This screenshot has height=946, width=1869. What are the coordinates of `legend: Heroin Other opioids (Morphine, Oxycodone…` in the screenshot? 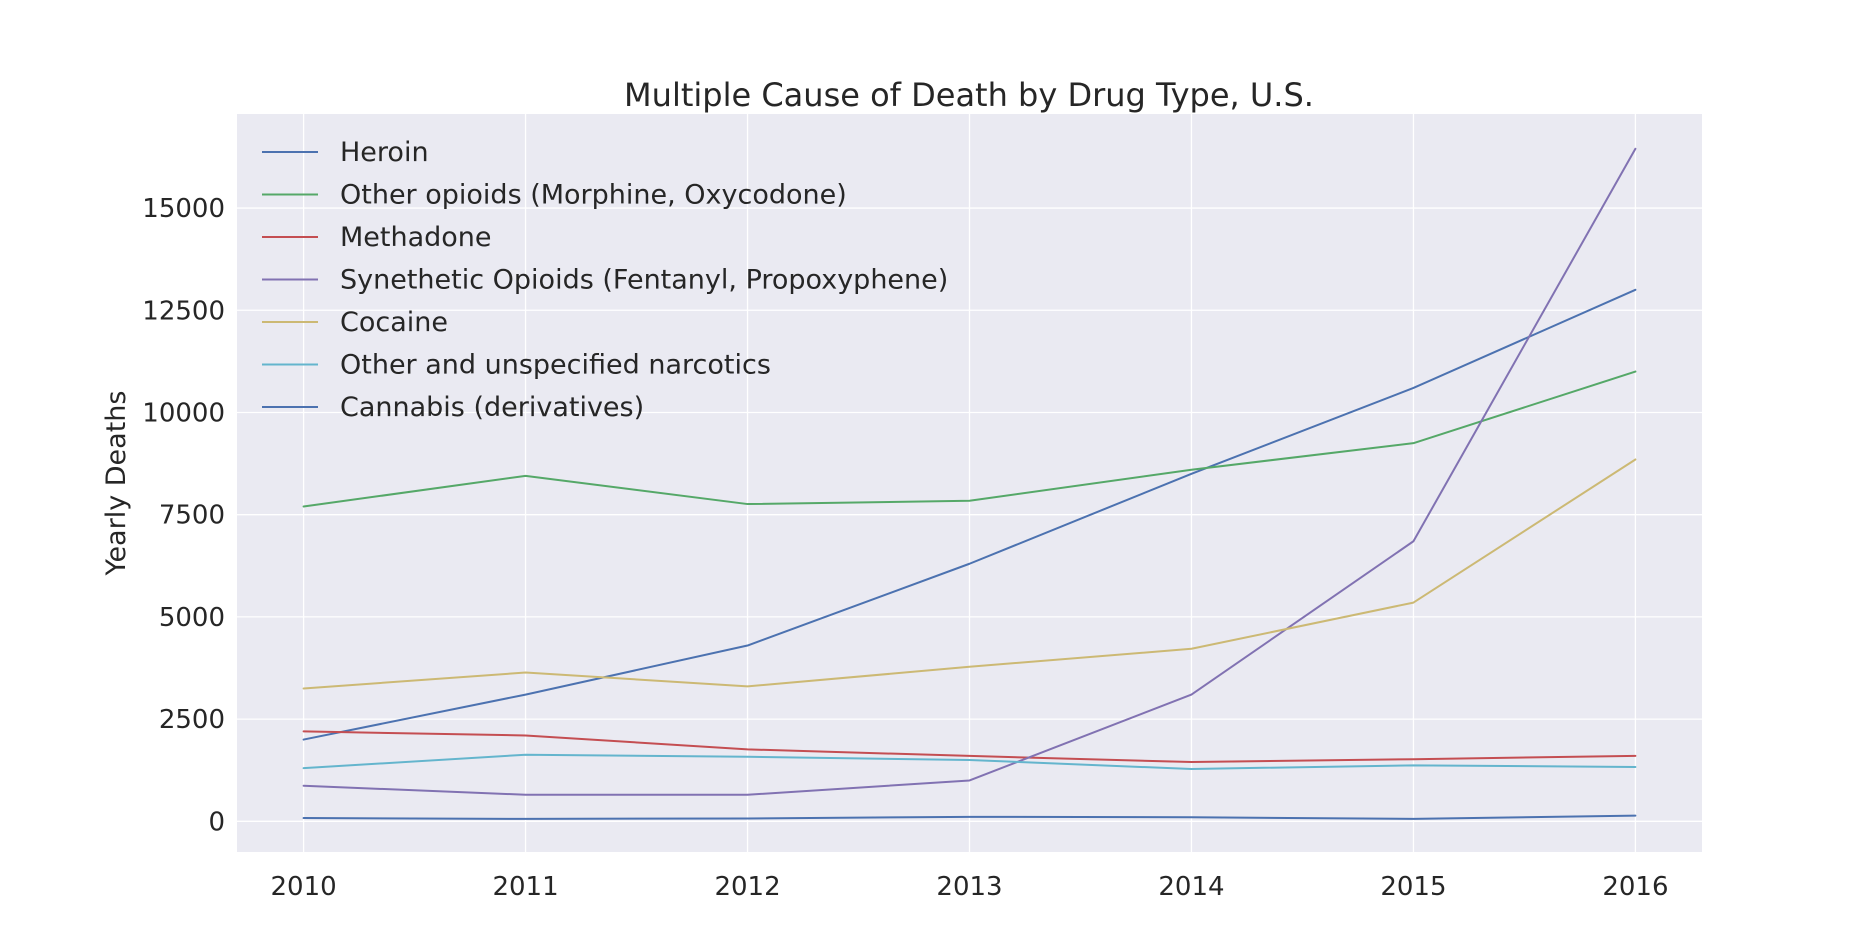 It's located at (605, 280).